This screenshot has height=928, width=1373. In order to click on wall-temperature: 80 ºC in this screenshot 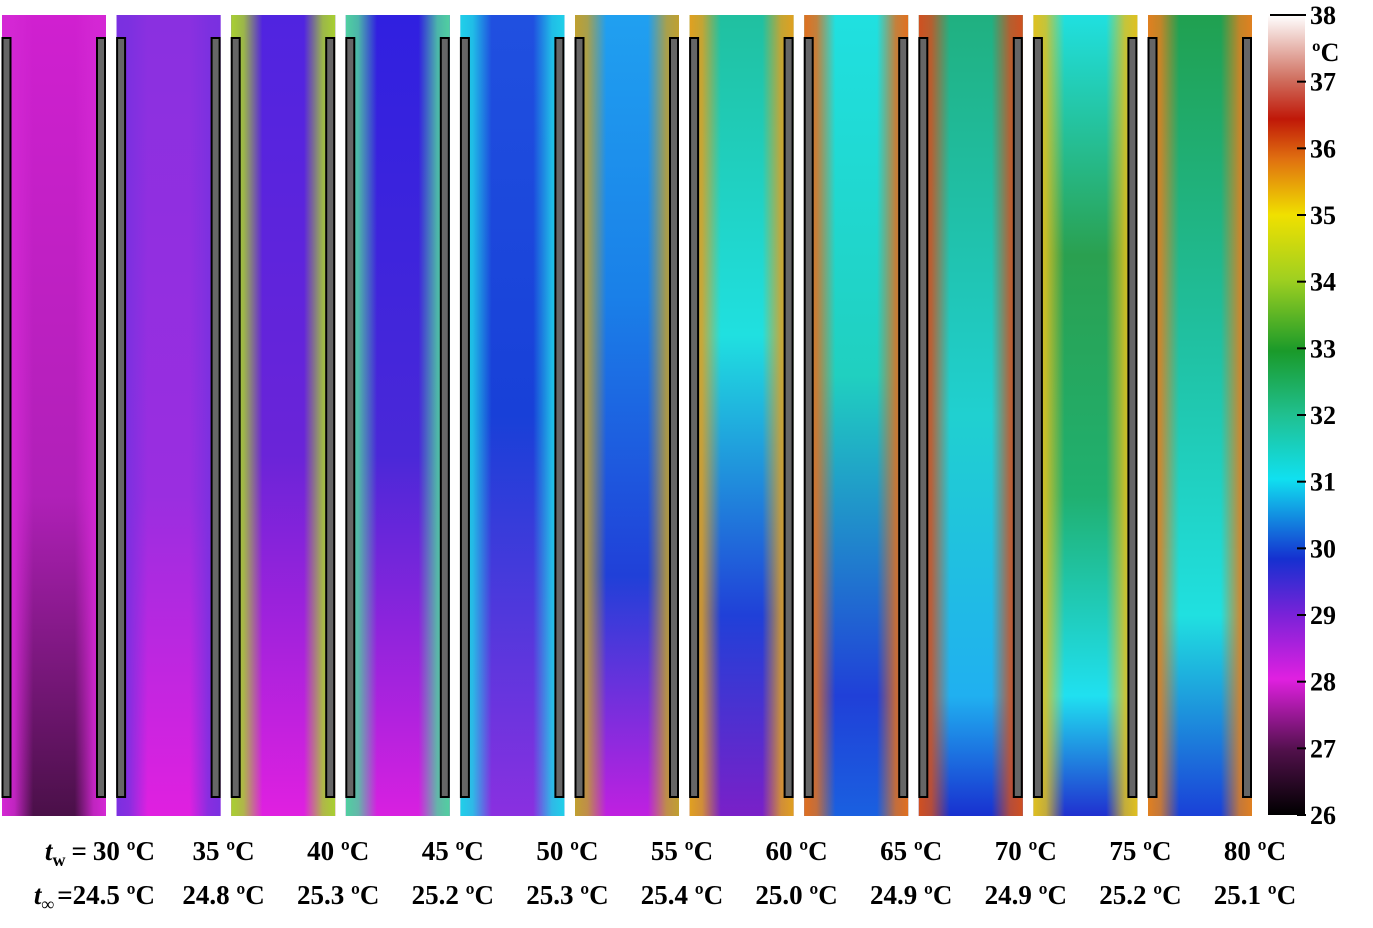, I will do `click(1255, 851)`.